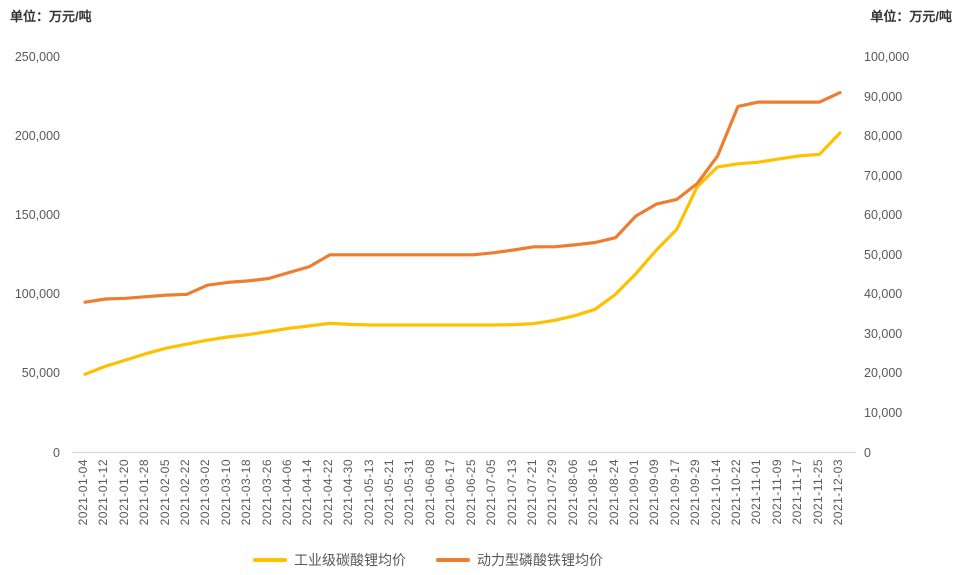  I want to click on x-tick-label: 2021-07-13, so click(511, 492).